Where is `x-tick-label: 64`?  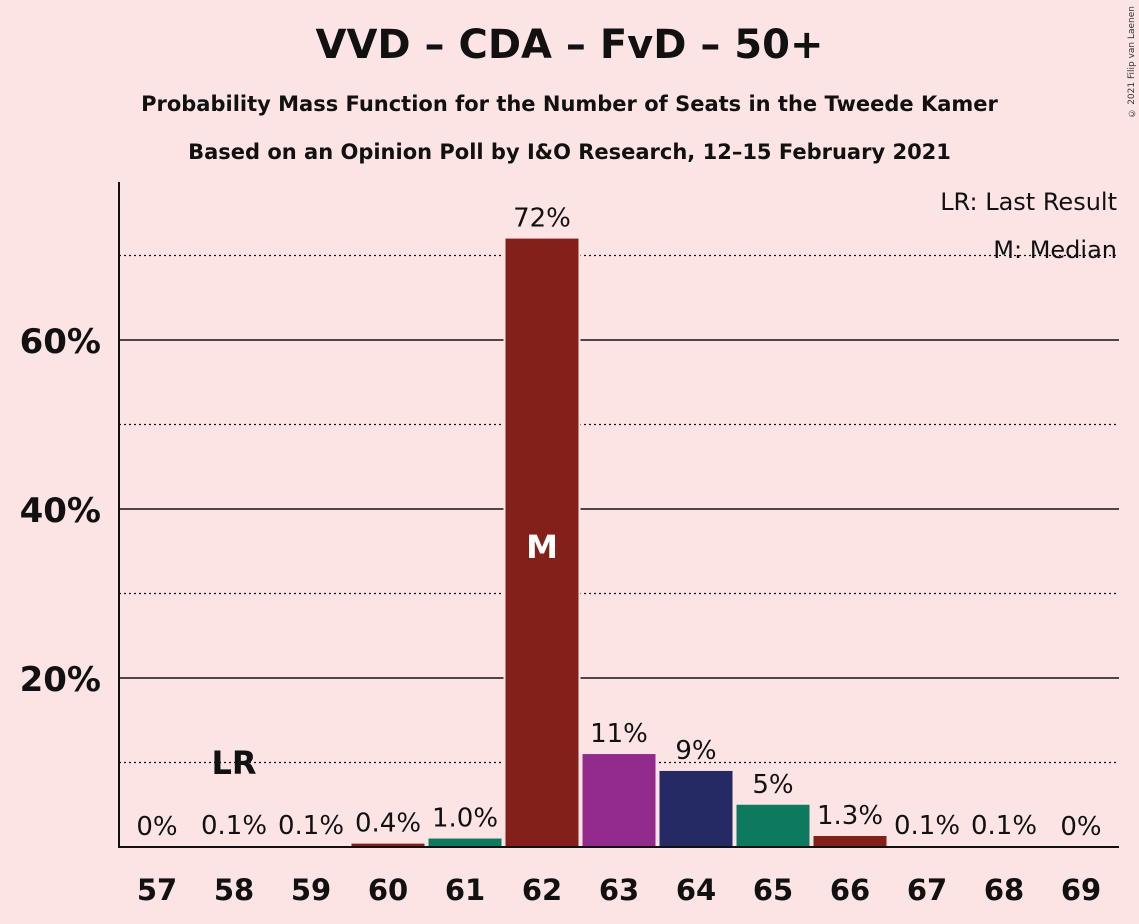
x-tick-label: 64 is located at coordinates (696, 890).